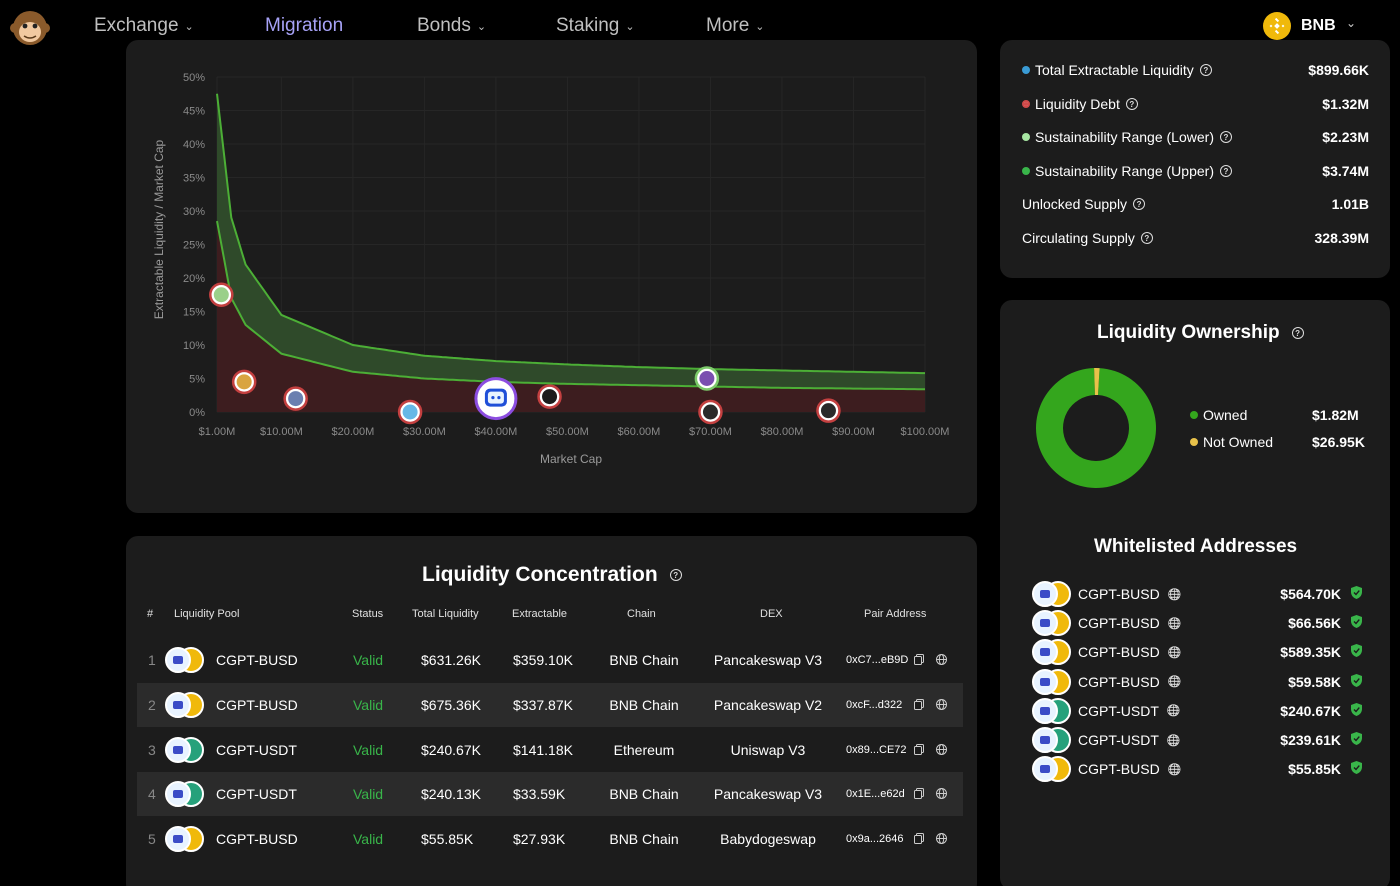 Image resolution: width=1400 pixels, height=886 pixels. What do you see at coordinates (543, 749) in the screenshot?
I see `extractable-value: $141.18K` at bounding box center [543, 749].